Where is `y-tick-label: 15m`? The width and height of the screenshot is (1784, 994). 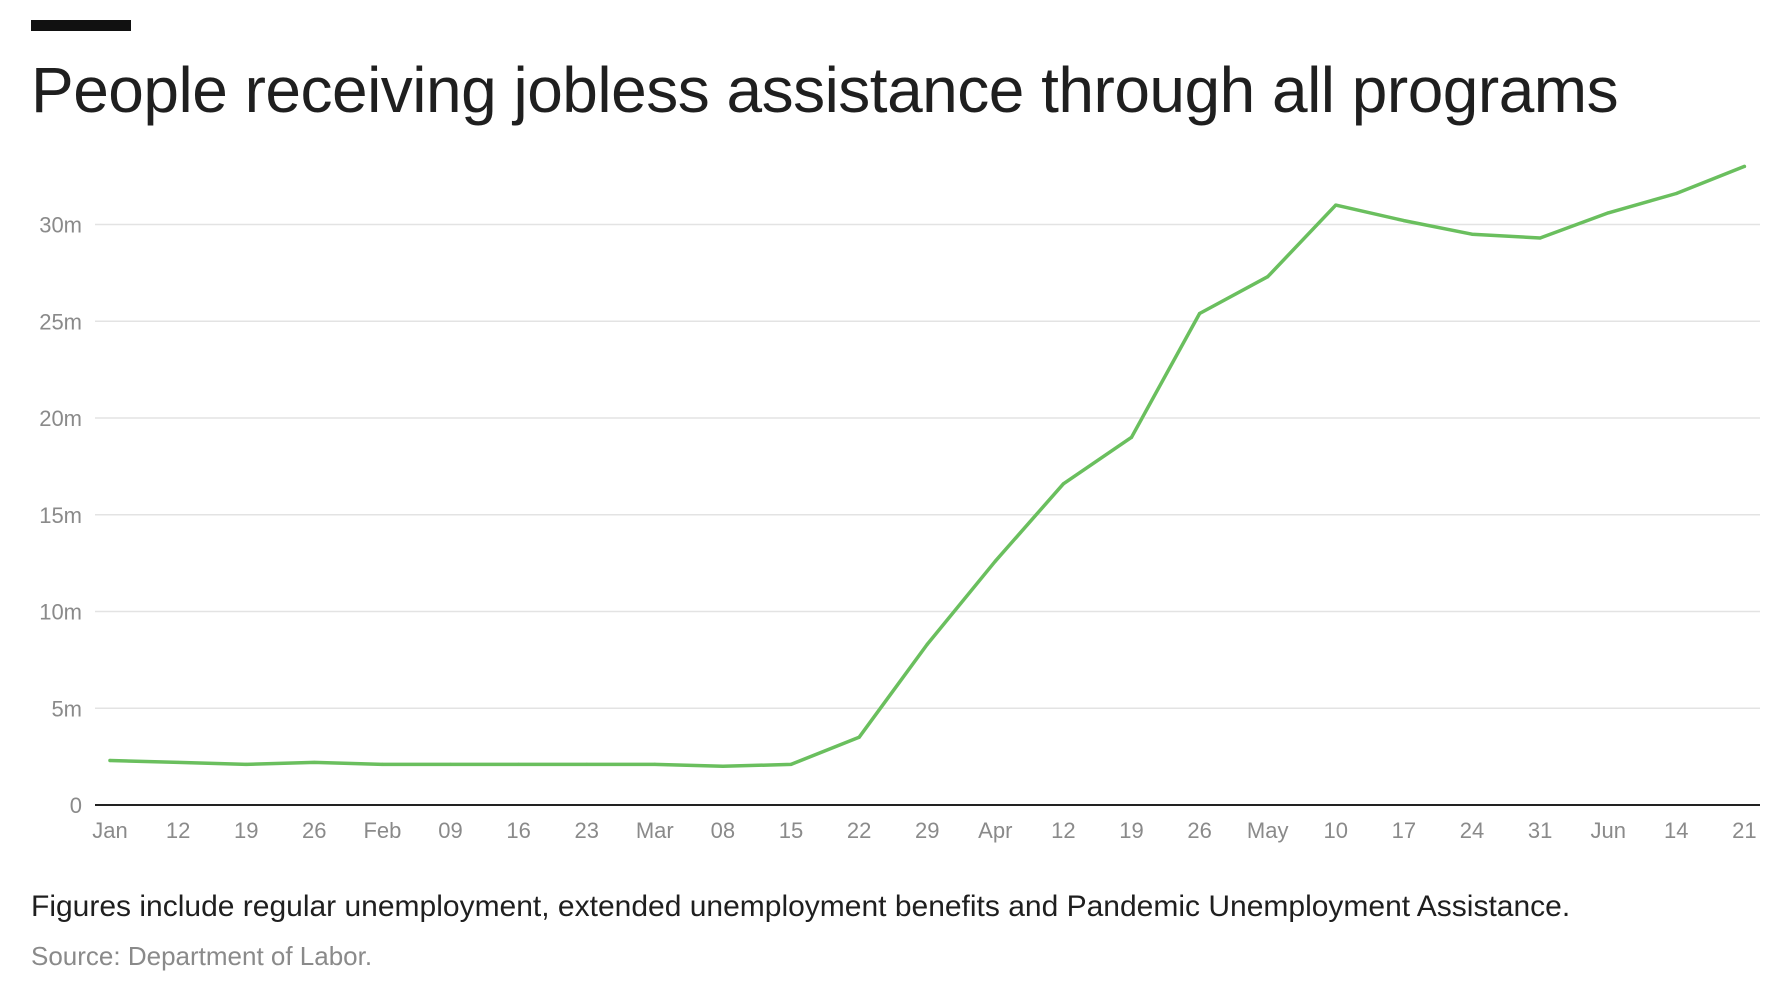 y-tick-label: 15m is located at coordinates (60, 515).